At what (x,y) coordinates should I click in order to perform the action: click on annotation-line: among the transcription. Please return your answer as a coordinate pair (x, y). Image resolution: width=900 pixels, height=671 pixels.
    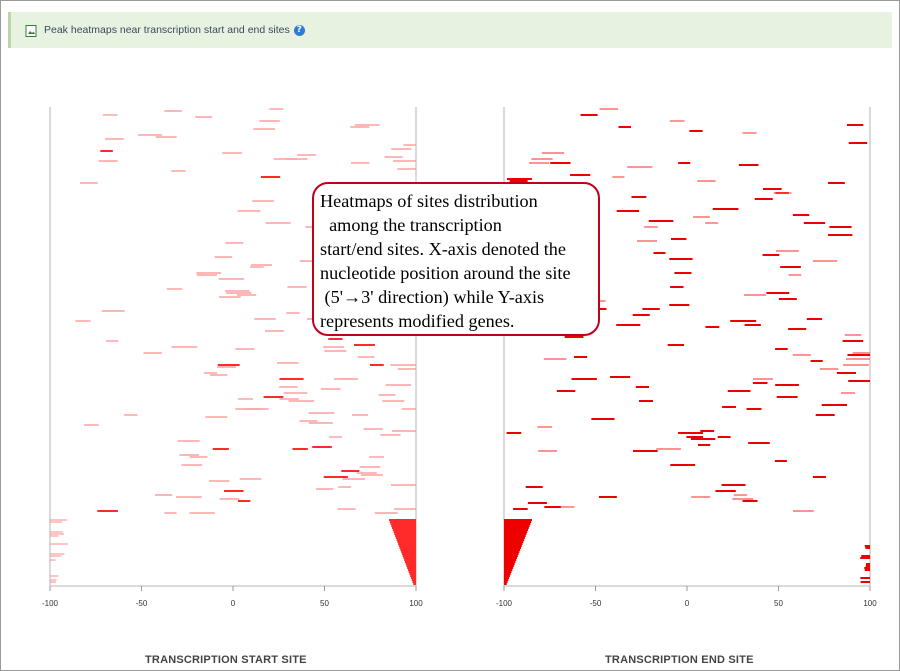
    Looking at the image, I should click on (411, 225).